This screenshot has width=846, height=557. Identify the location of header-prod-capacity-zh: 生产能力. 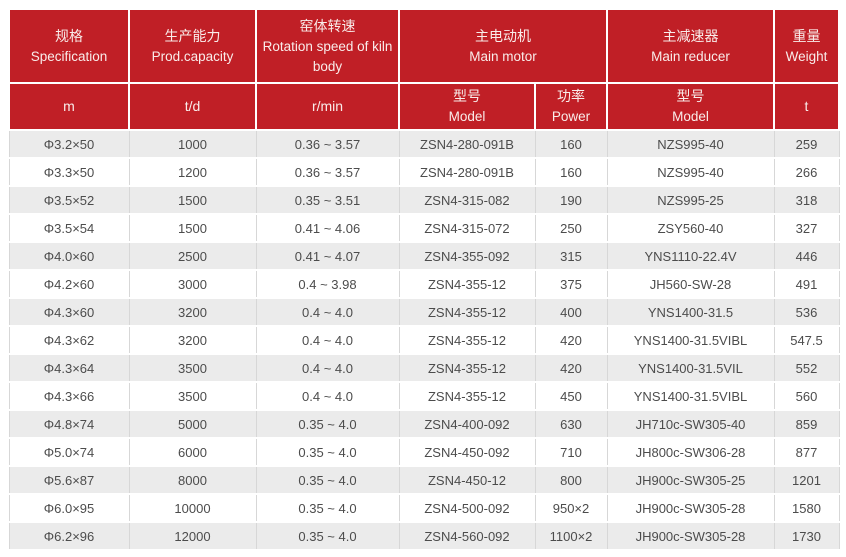
(192, 35).